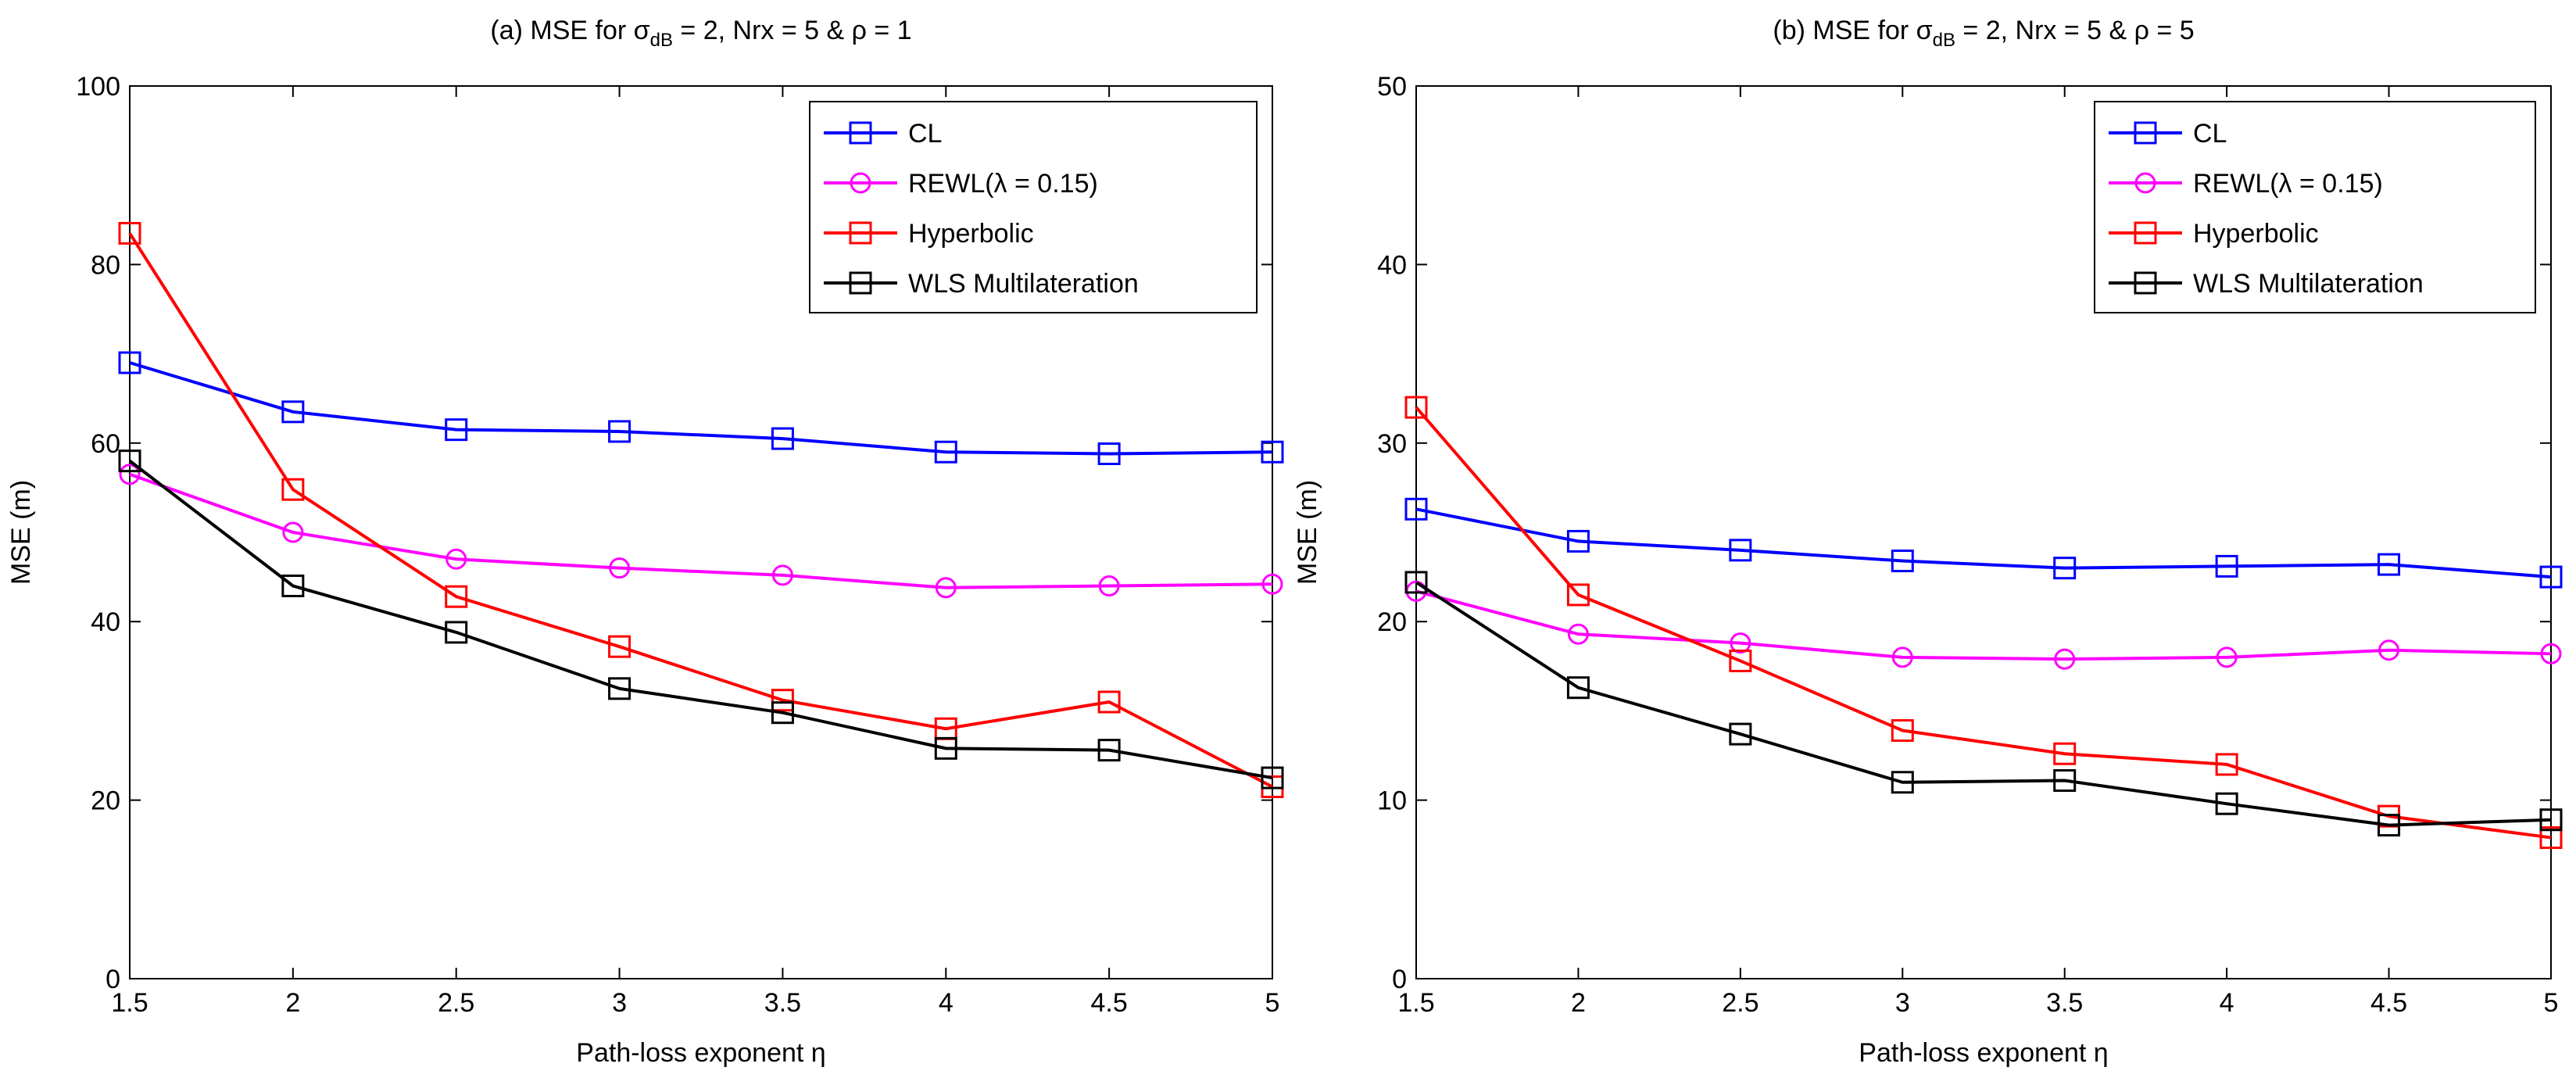 This screenshot has width=2576, height=1085. What do you see at coordinates (98, 87) in the screenshot?
I see `y-tick-label: 100` at bounding box center [98, 87].